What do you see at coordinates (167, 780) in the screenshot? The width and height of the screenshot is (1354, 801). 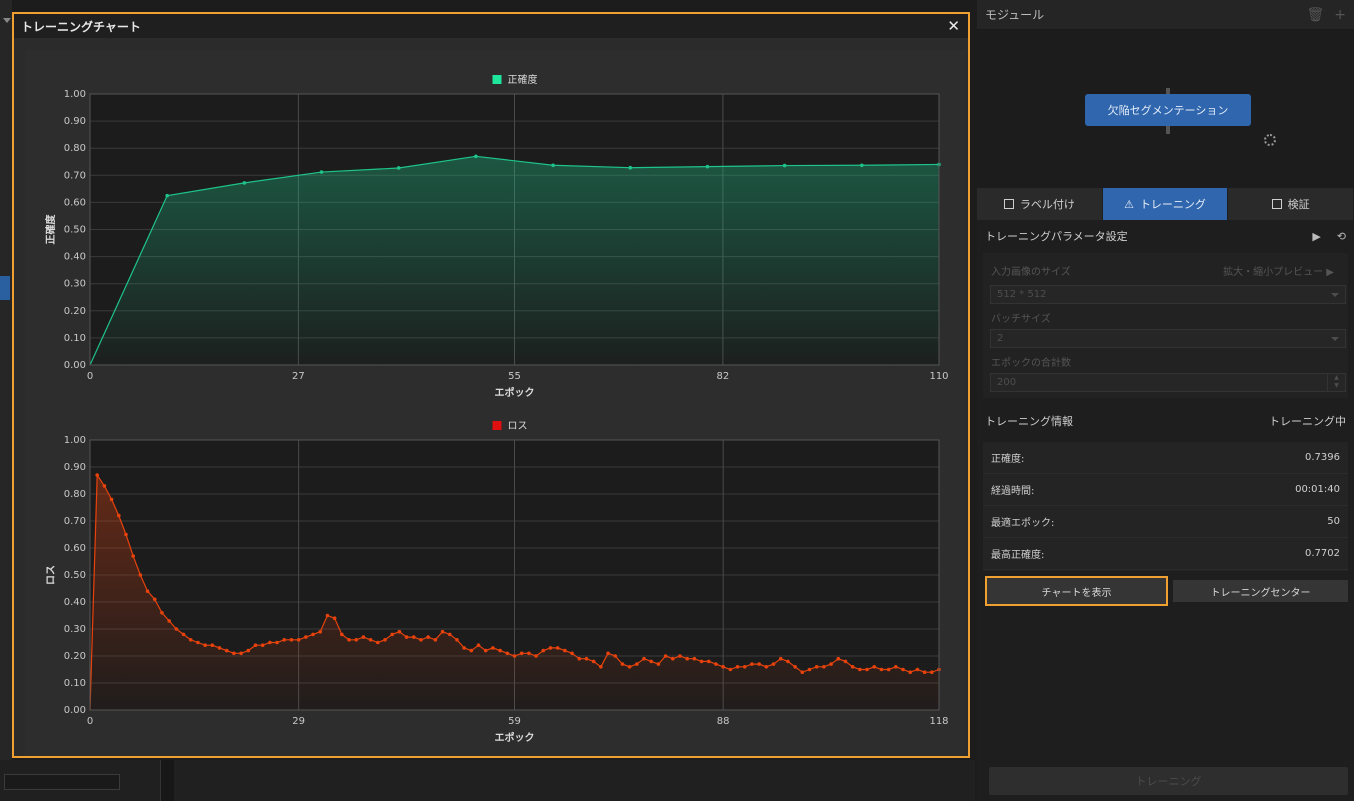 I see `background-divider` at bounding box center [167, 780].